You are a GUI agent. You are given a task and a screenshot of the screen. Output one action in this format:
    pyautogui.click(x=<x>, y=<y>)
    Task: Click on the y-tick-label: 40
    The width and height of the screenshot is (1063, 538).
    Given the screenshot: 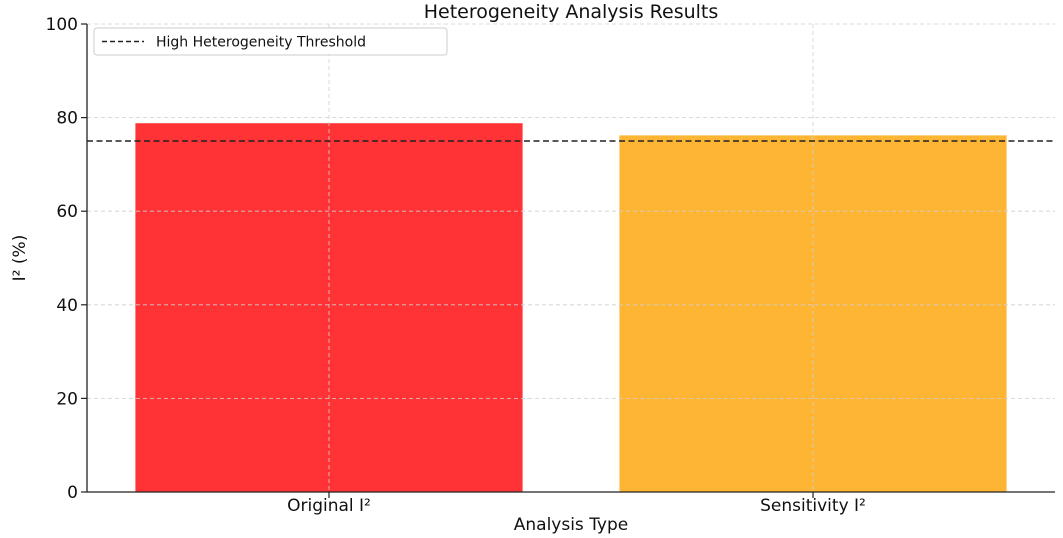 What is the action you would take?
    pyautogui.click(x=67, y=306)
    